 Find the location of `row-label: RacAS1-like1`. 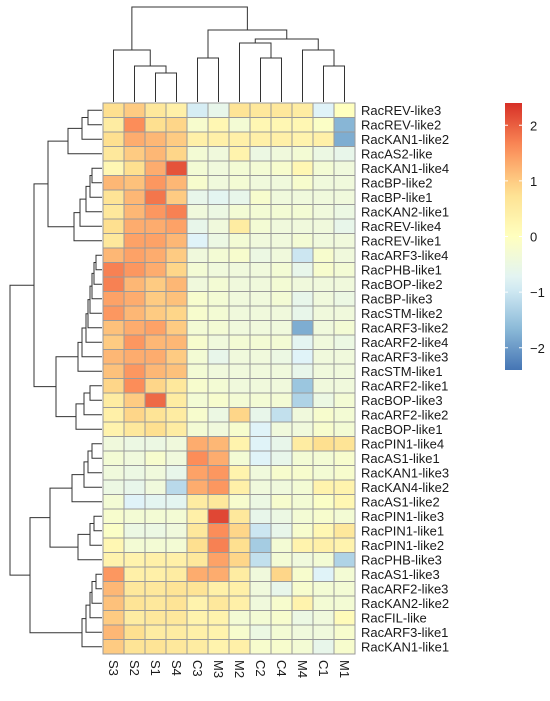

row-label: RacAS1-like1 is located at coordinates (400, 458).